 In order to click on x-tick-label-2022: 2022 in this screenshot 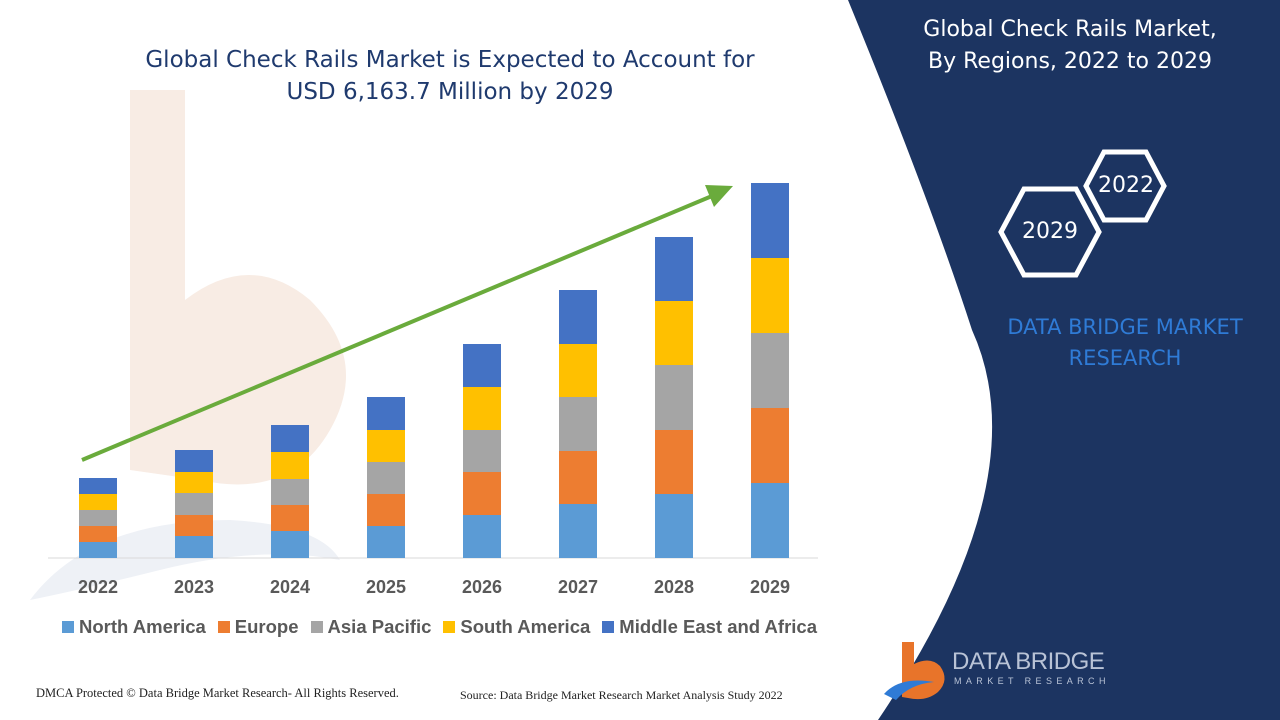, I will do `click(98, 587)`.